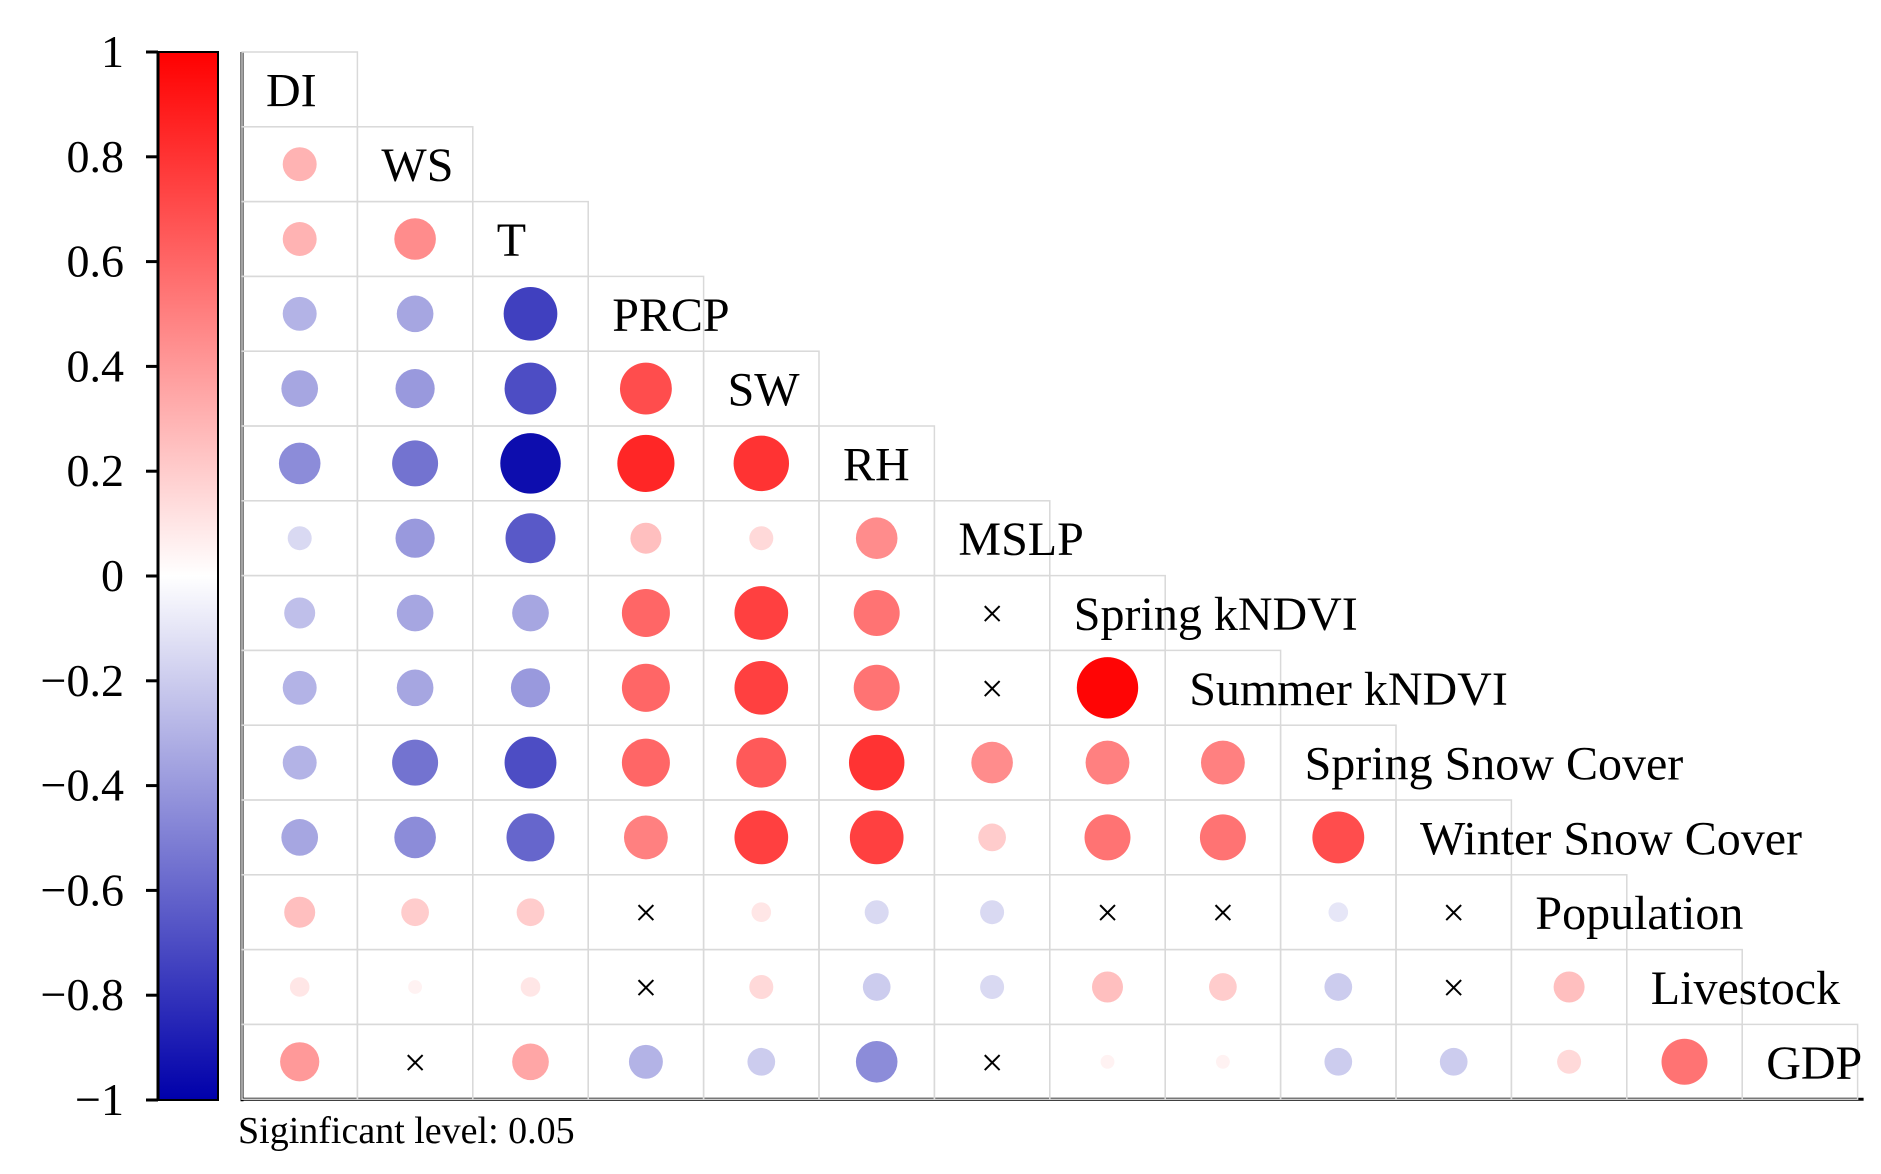  What do you see at coordinates (511, 240) in the screenshot?
I see `variable-label: T` at bounding box center [511, 240].